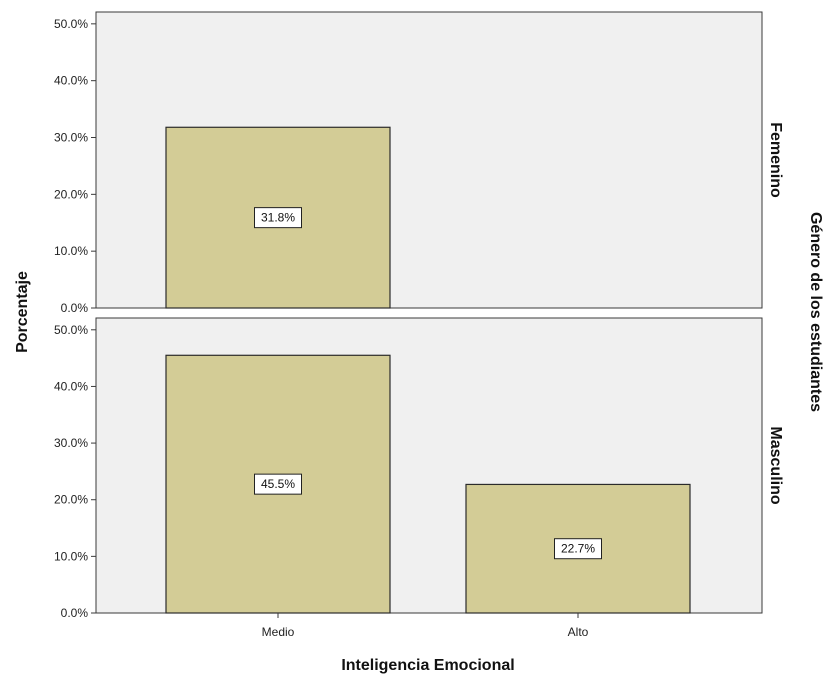  I want to click on data-label: 22.7%, so click(578, 549).